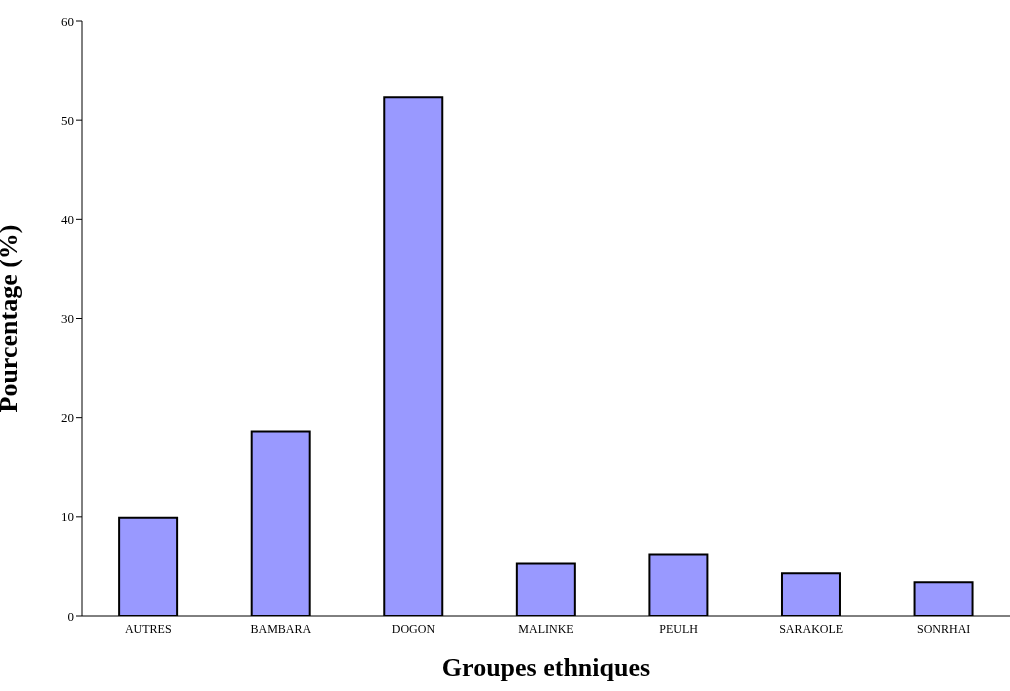 The width and height of the screenshot is (1010, 691). Describe the element at coordinates (67, 219) in the screenshot. I see `y-tick-label: 40` at that location.